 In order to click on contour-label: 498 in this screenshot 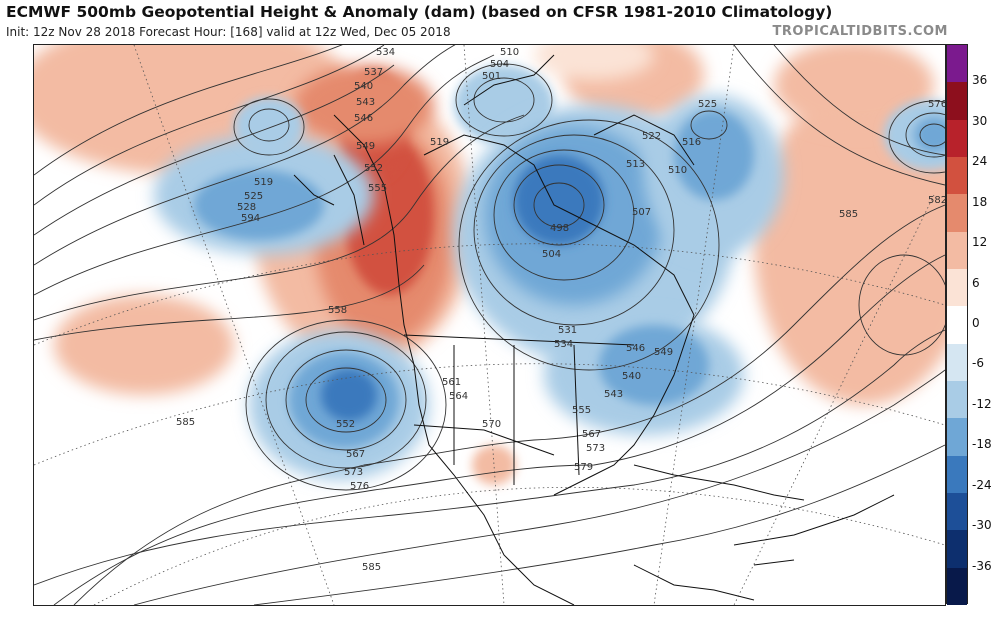, I will do `click(559, 228)`.